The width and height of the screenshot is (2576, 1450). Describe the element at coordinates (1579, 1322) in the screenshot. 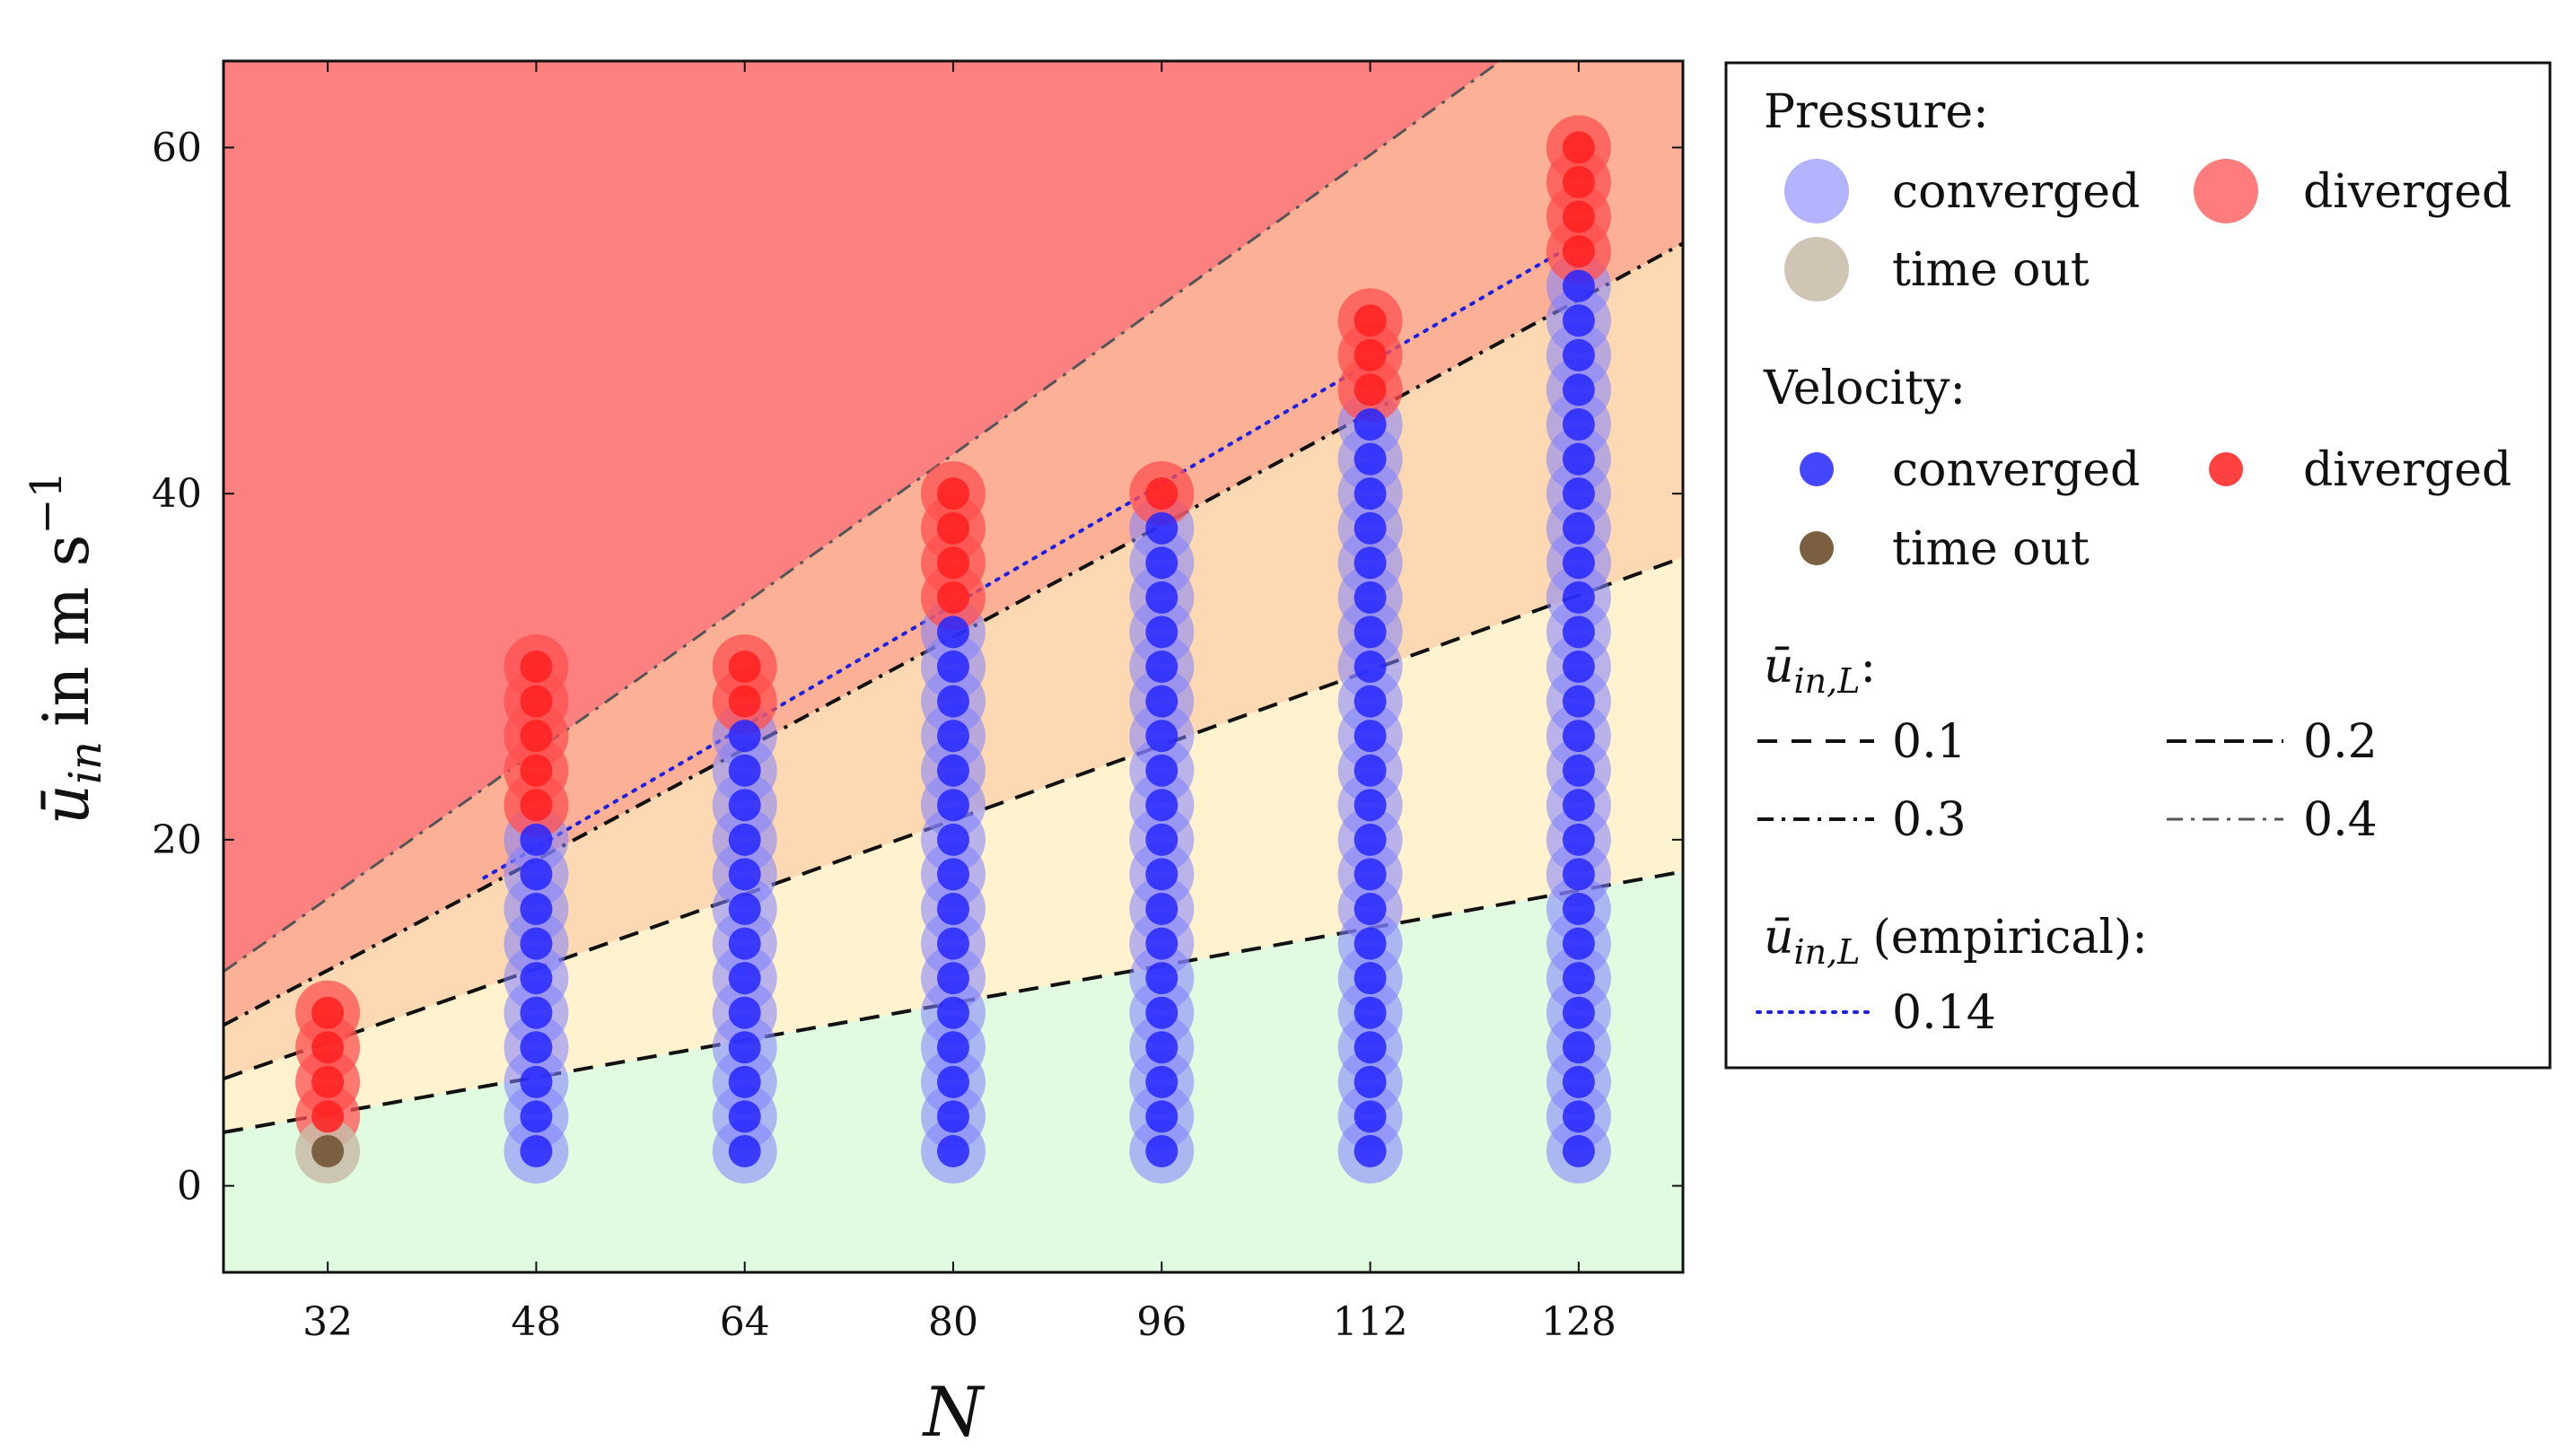

I see `x-tick-label: 128` at that location.